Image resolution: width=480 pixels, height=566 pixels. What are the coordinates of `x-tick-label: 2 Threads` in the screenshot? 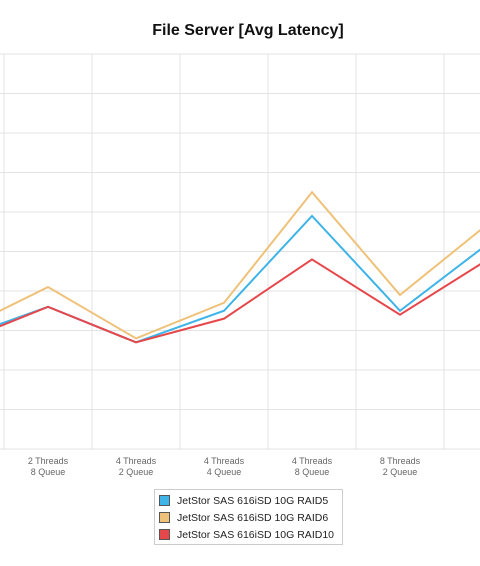 It's located at (48, 461).